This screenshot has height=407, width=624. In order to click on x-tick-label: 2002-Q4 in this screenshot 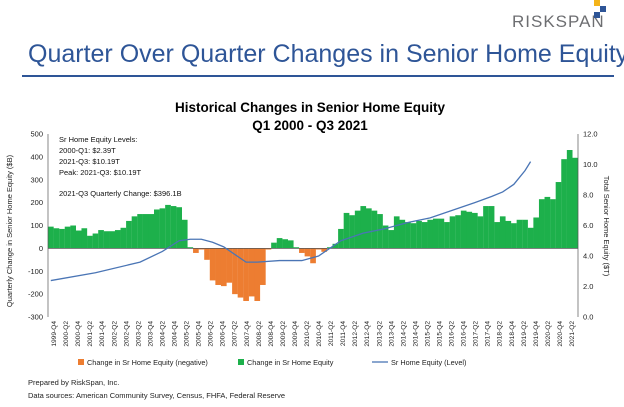, I will do `click(126, 334)`.